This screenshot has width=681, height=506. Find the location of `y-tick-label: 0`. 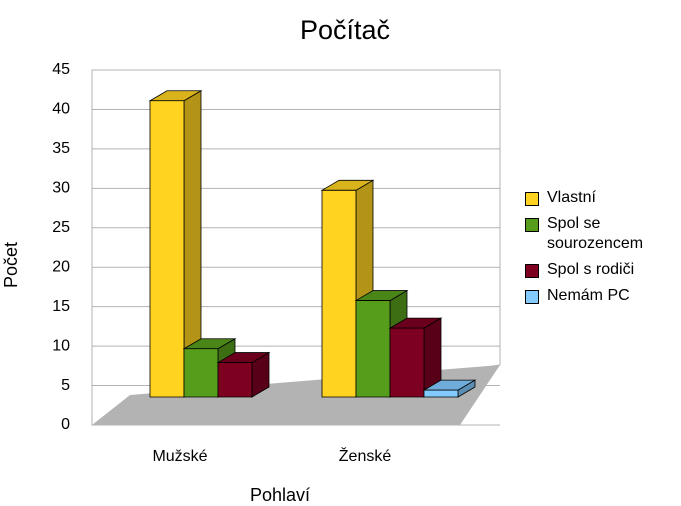

y-tick-label: 0 is located at coordinates (65, 424).